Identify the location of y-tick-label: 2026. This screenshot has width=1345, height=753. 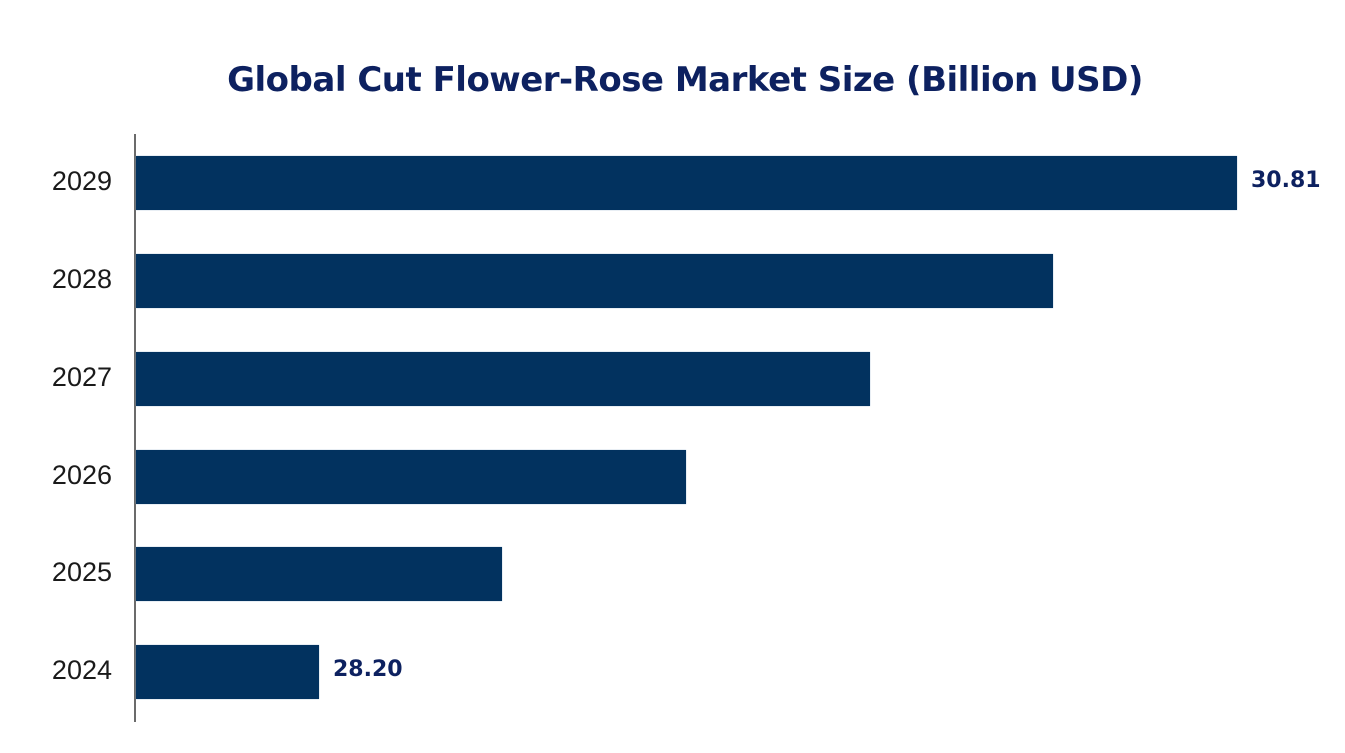
(81, 475).